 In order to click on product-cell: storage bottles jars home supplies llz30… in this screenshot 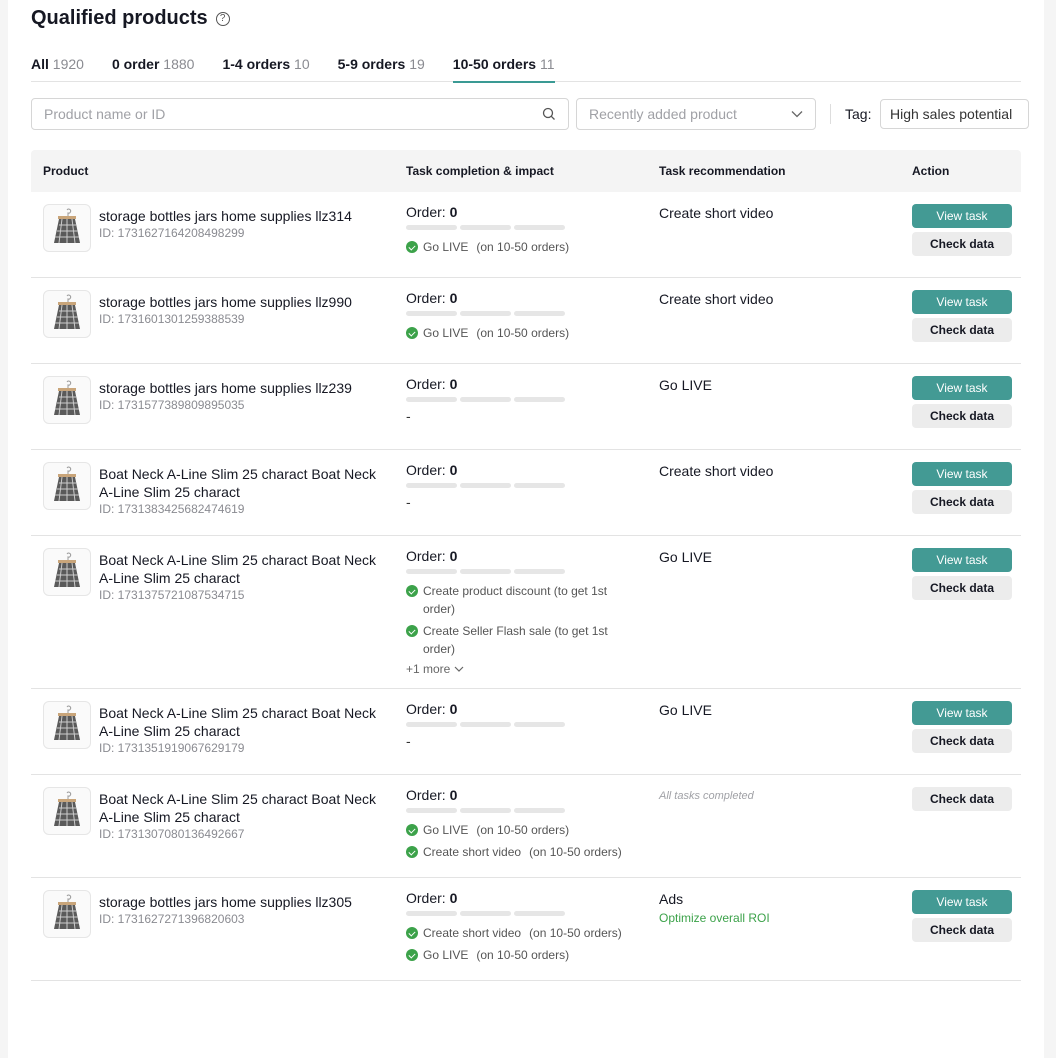, I will do `click(213, 914)`.